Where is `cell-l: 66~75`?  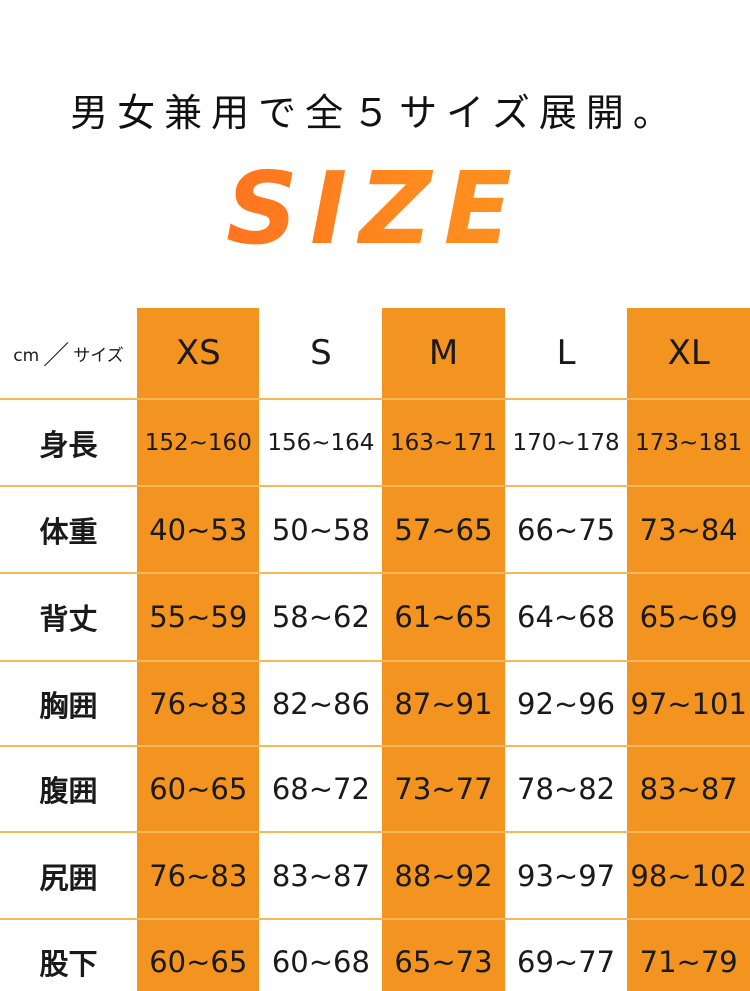
cell-l: 66~75 is located at coordinates (566, 529).